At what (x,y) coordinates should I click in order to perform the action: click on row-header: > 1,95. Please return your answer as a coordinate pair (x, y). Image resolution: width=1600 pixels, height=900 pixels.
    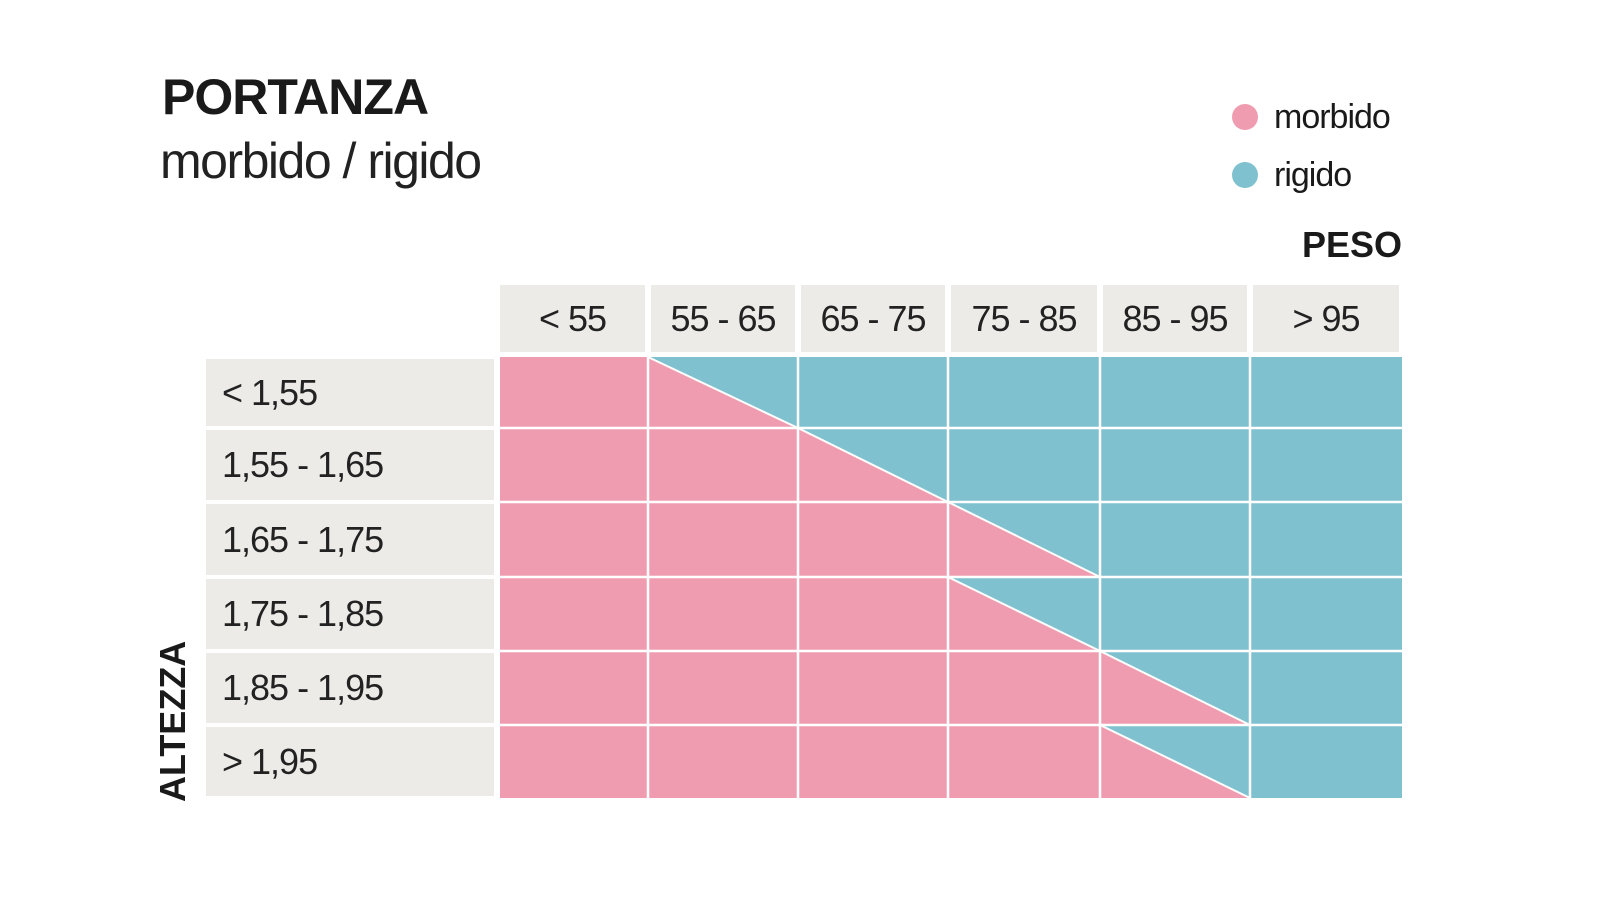
    Looking at the image, I should click on (350, 761).